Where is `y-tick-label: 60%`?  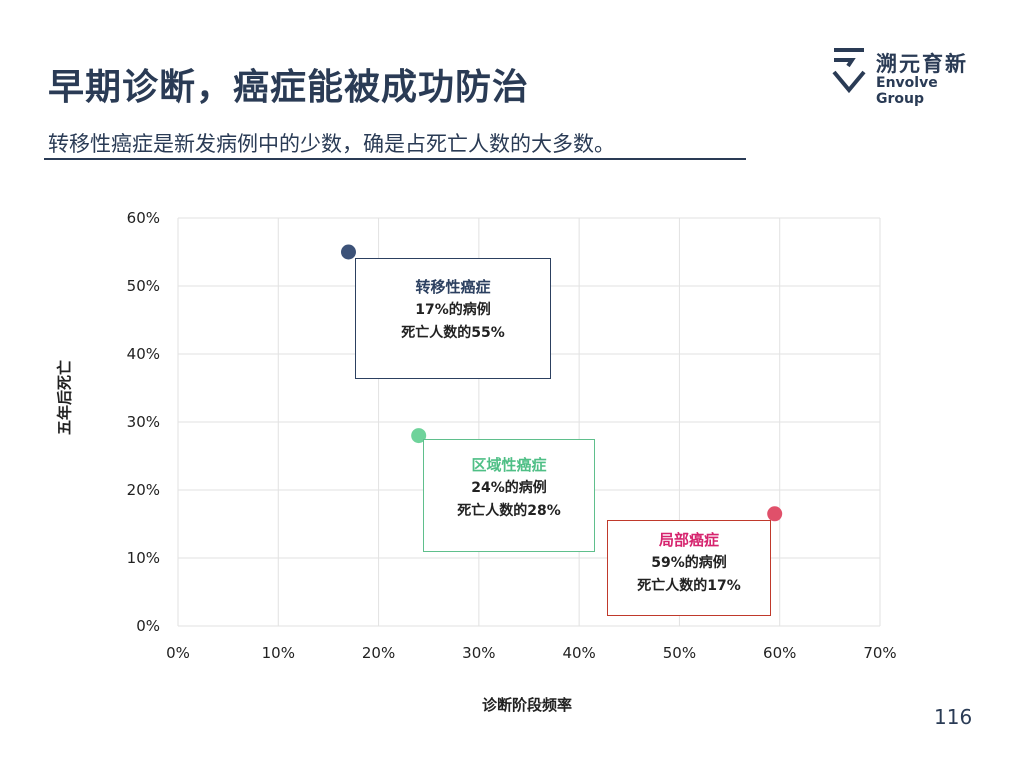
y-tick-label: 60% is located at coordinates (143, 218).